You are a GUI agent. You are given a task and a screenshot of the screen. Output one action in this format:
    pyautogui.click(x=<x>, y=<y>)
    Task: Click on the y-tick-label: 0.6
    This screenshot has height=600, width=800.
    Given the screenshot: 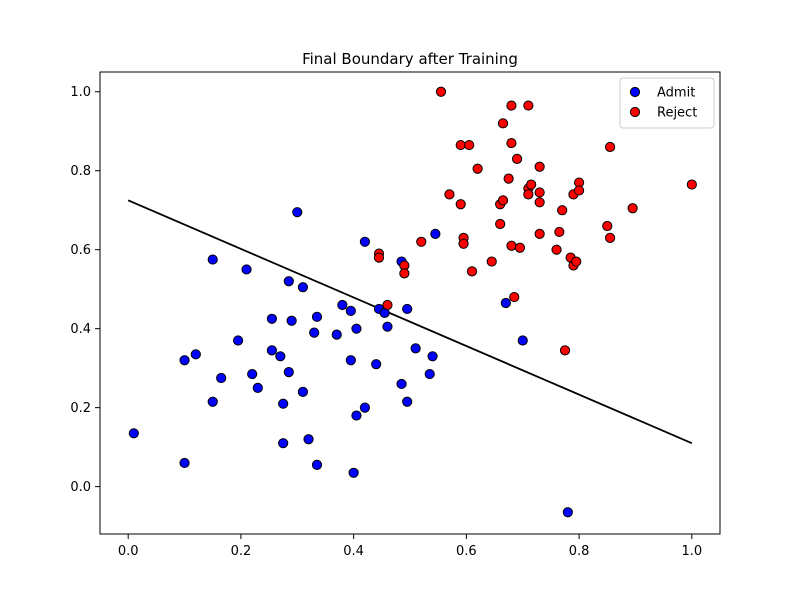 What is the action you would take?
    pyautogui.click(x=80, y=250)
    